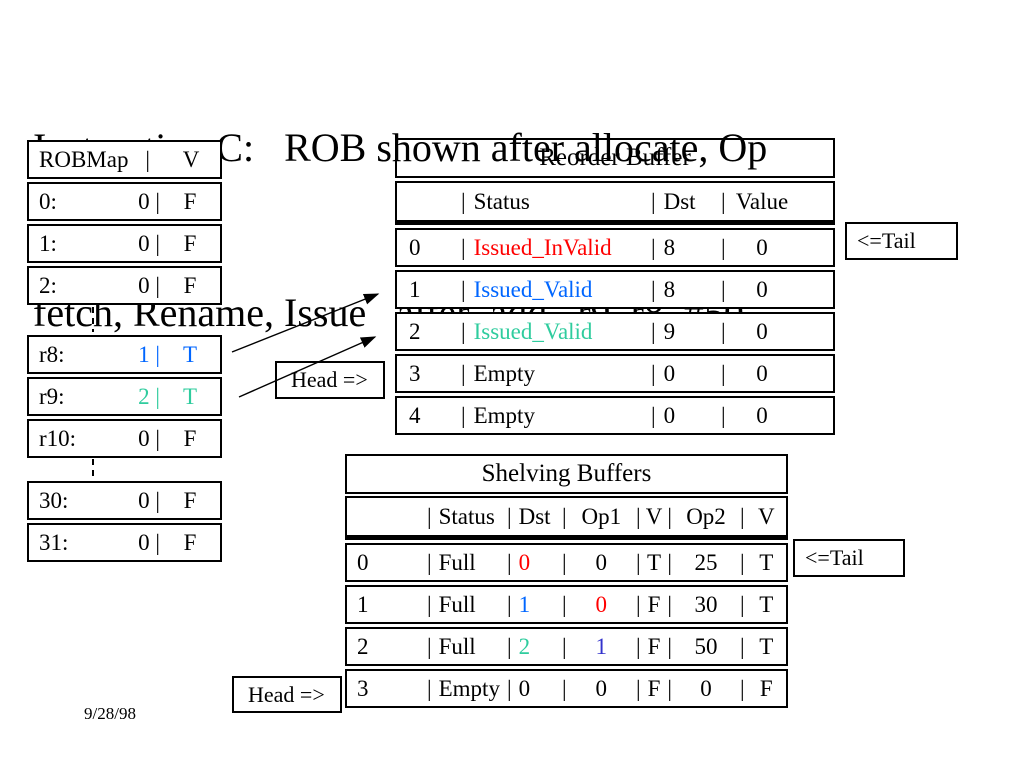 The width and height of the screenshot is (1024, 768). What do you see at coordinates (54, 542) in the screenshot?
I see `robmap-register-label: 31:` at bounding box center [54, 542].